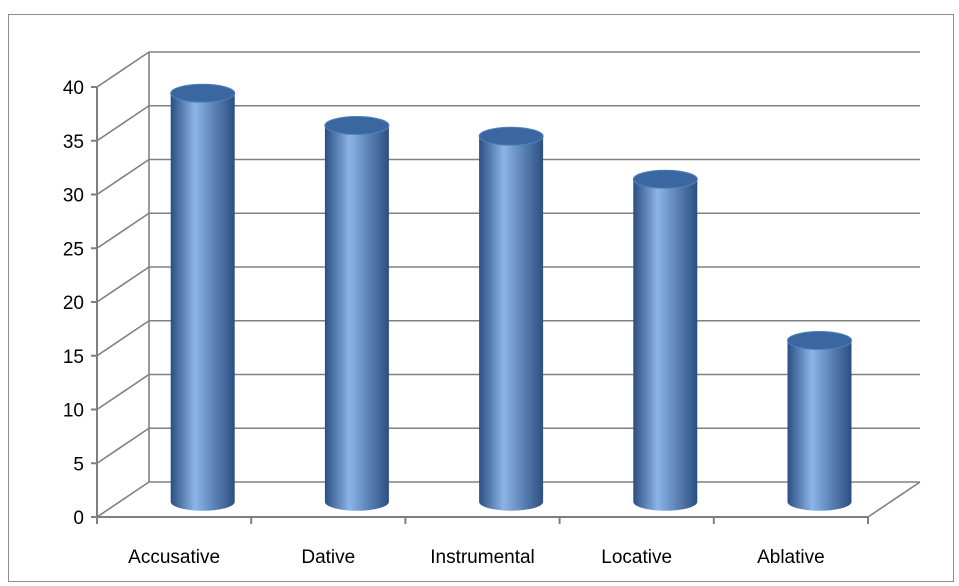 This screenshot has width=959, height=586. What do you see at coordinates (174, 557) in the screenshot?
I see `x-tick-label-accusative: Accusative` at bounding box center [174, 557].